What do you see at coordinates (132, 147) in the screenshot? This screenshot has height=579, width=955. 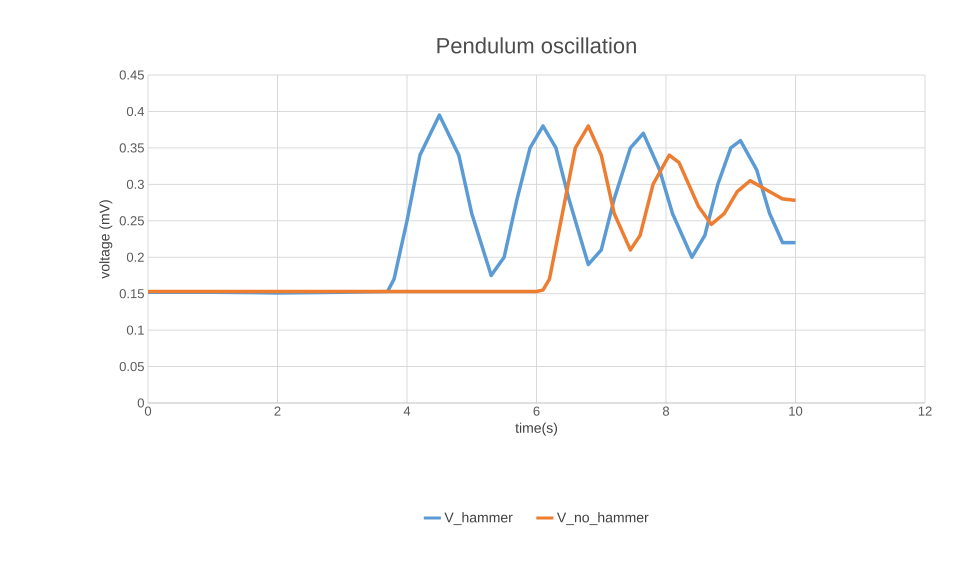 I see `y-tick-label: 0.35` at bounding box center [132, 147].